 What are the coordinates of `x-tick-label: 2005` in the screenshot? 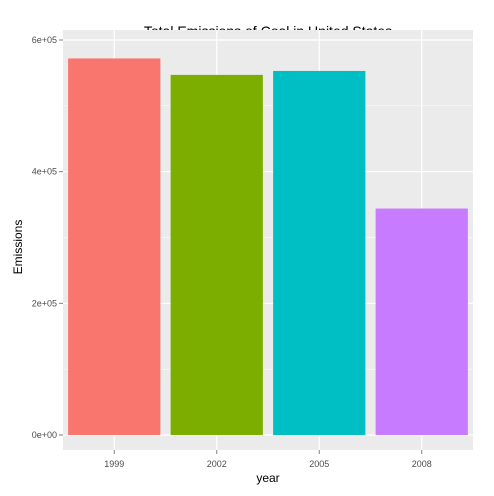 It's located at (319, 464).